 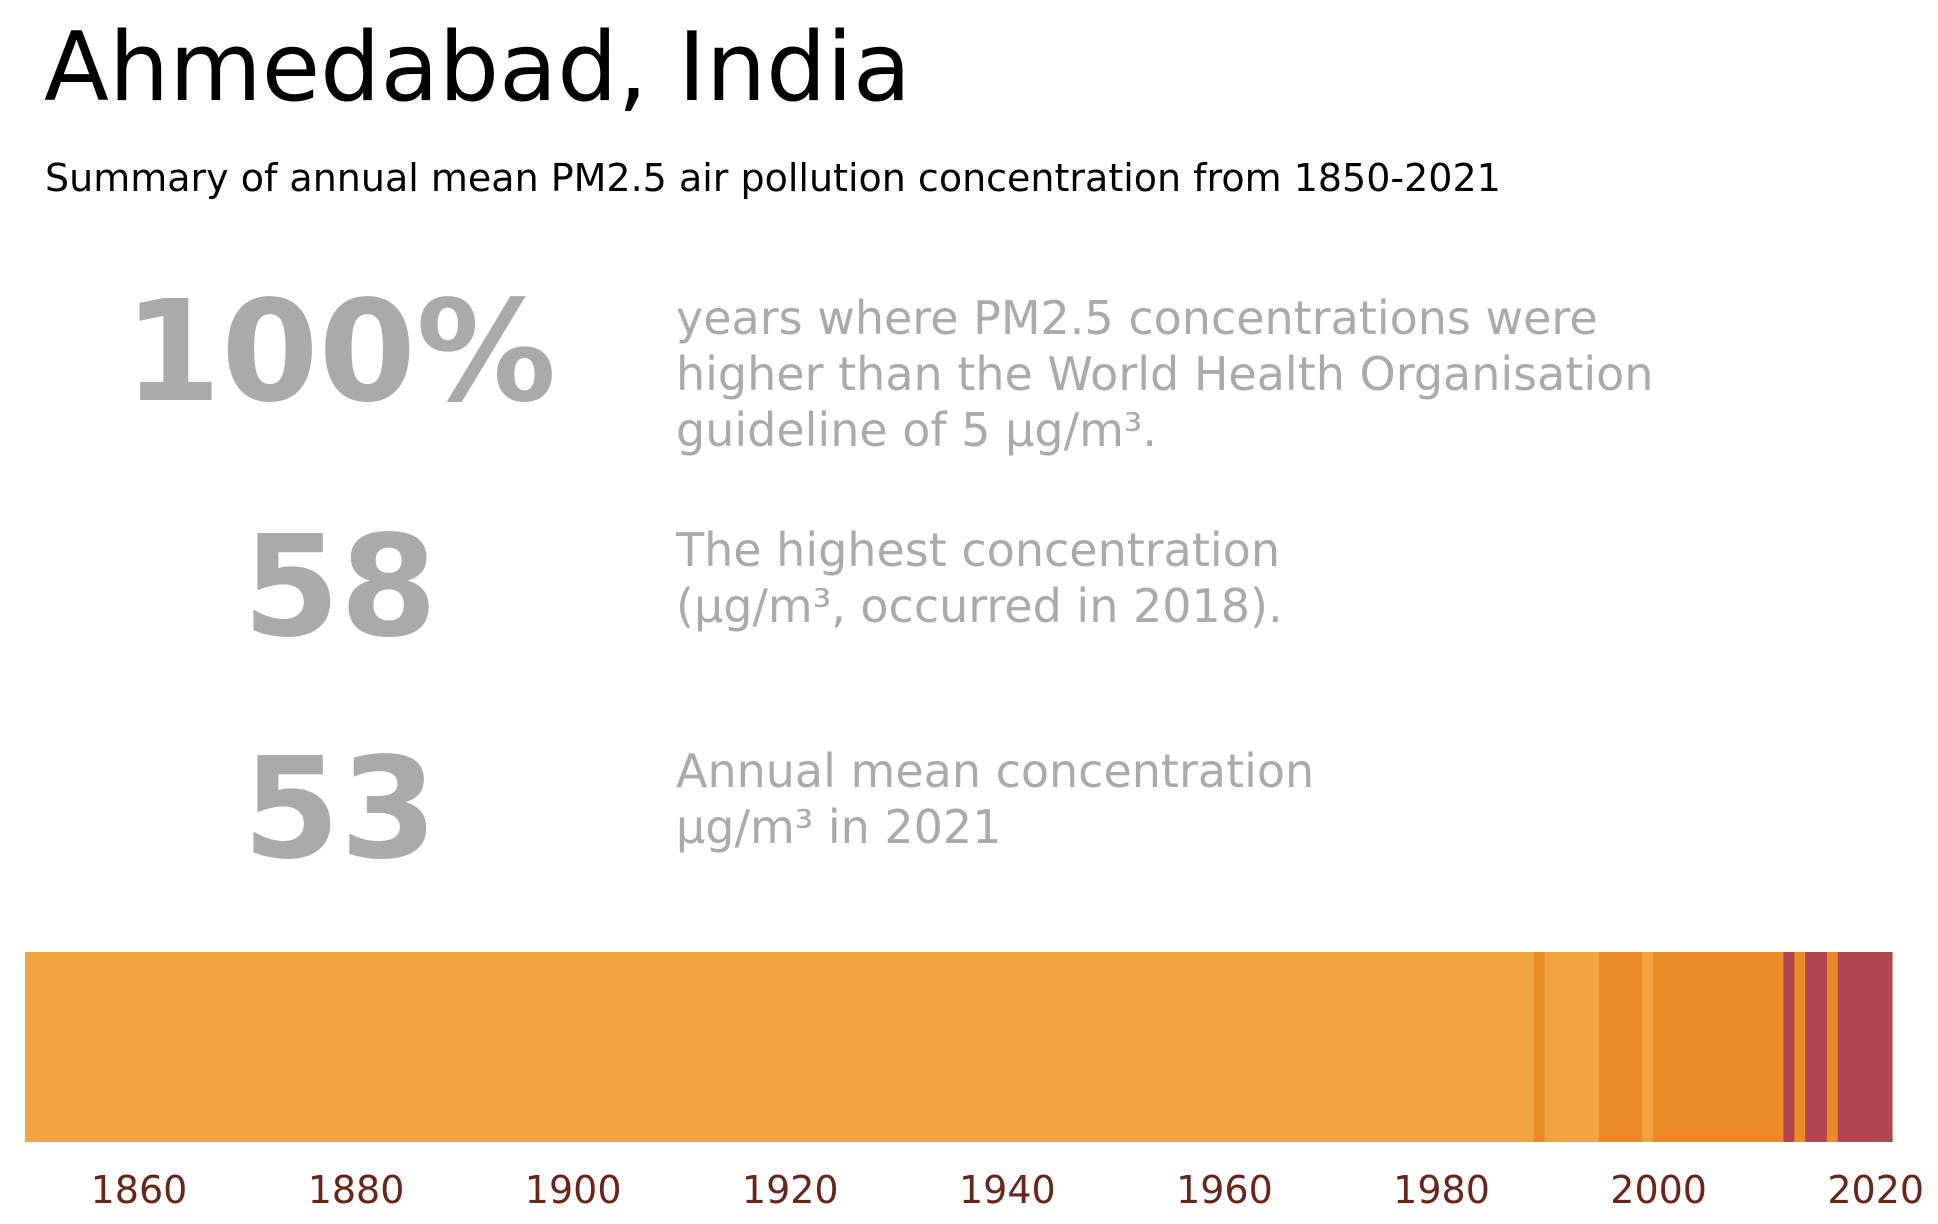 What do you see at coordinates (340, 352) in the screenshot?
I see `stat-value-exceedance: 100%` at bounding box center [340, 352].